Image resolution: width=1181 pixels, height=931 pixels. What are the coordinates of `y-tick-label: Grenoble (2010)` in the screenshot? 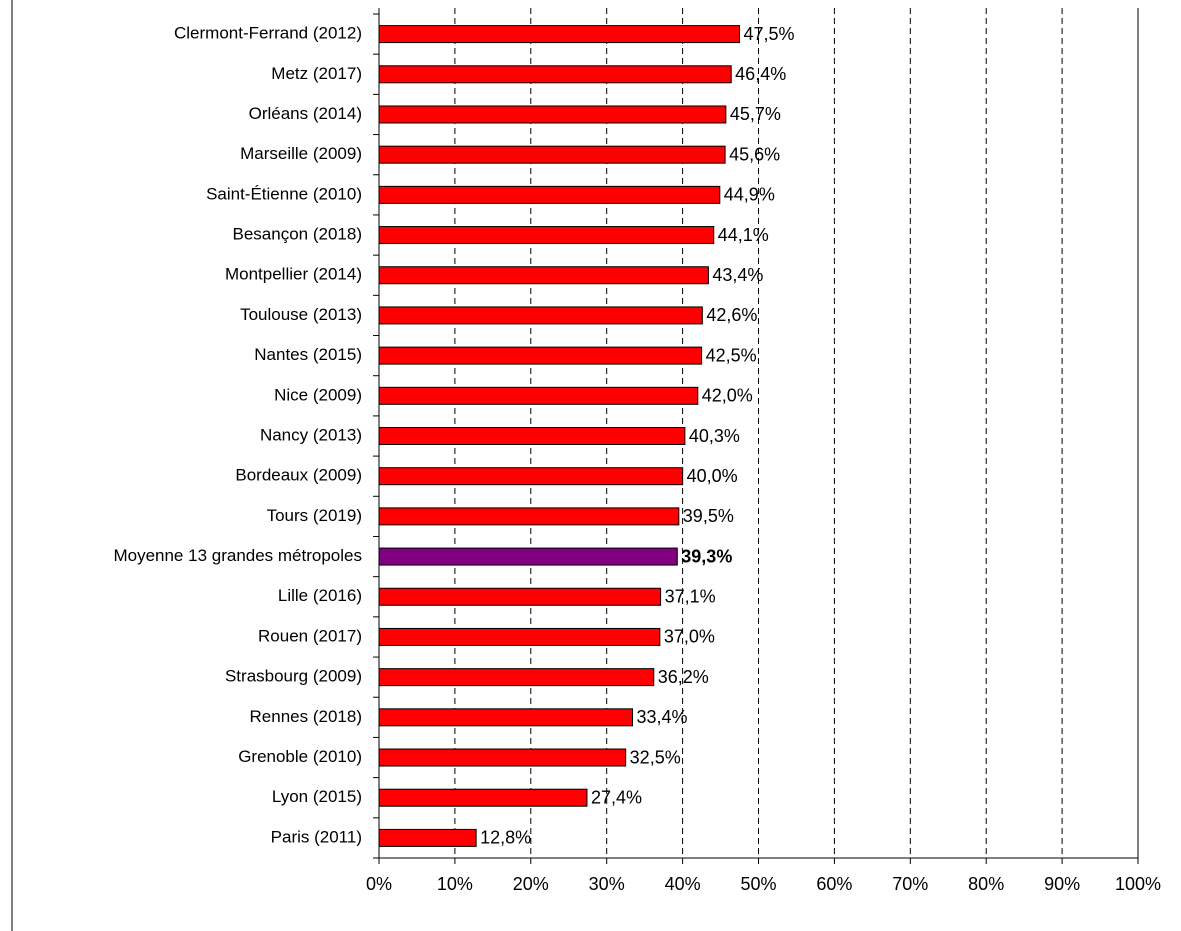 It's located at (300, 756).